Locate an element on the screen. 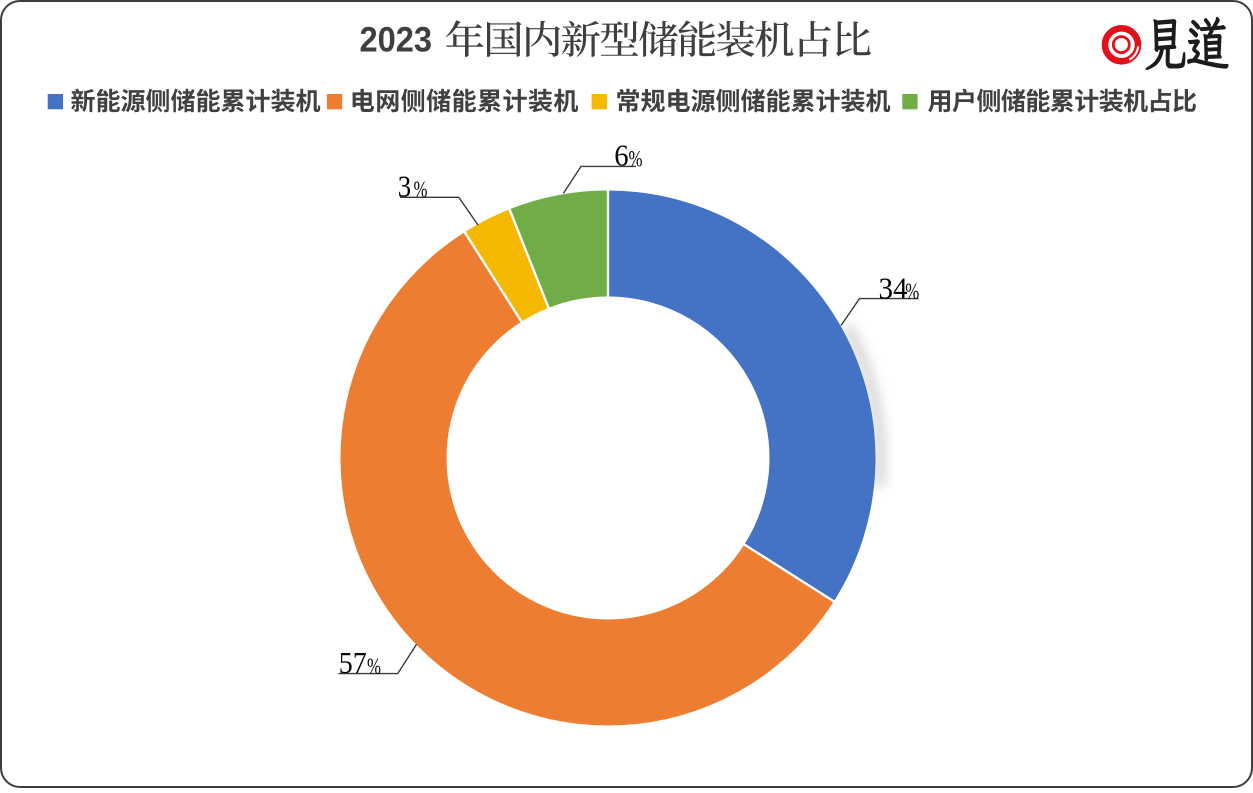  svg-text: 2023 is located at coordinates (396, 40).